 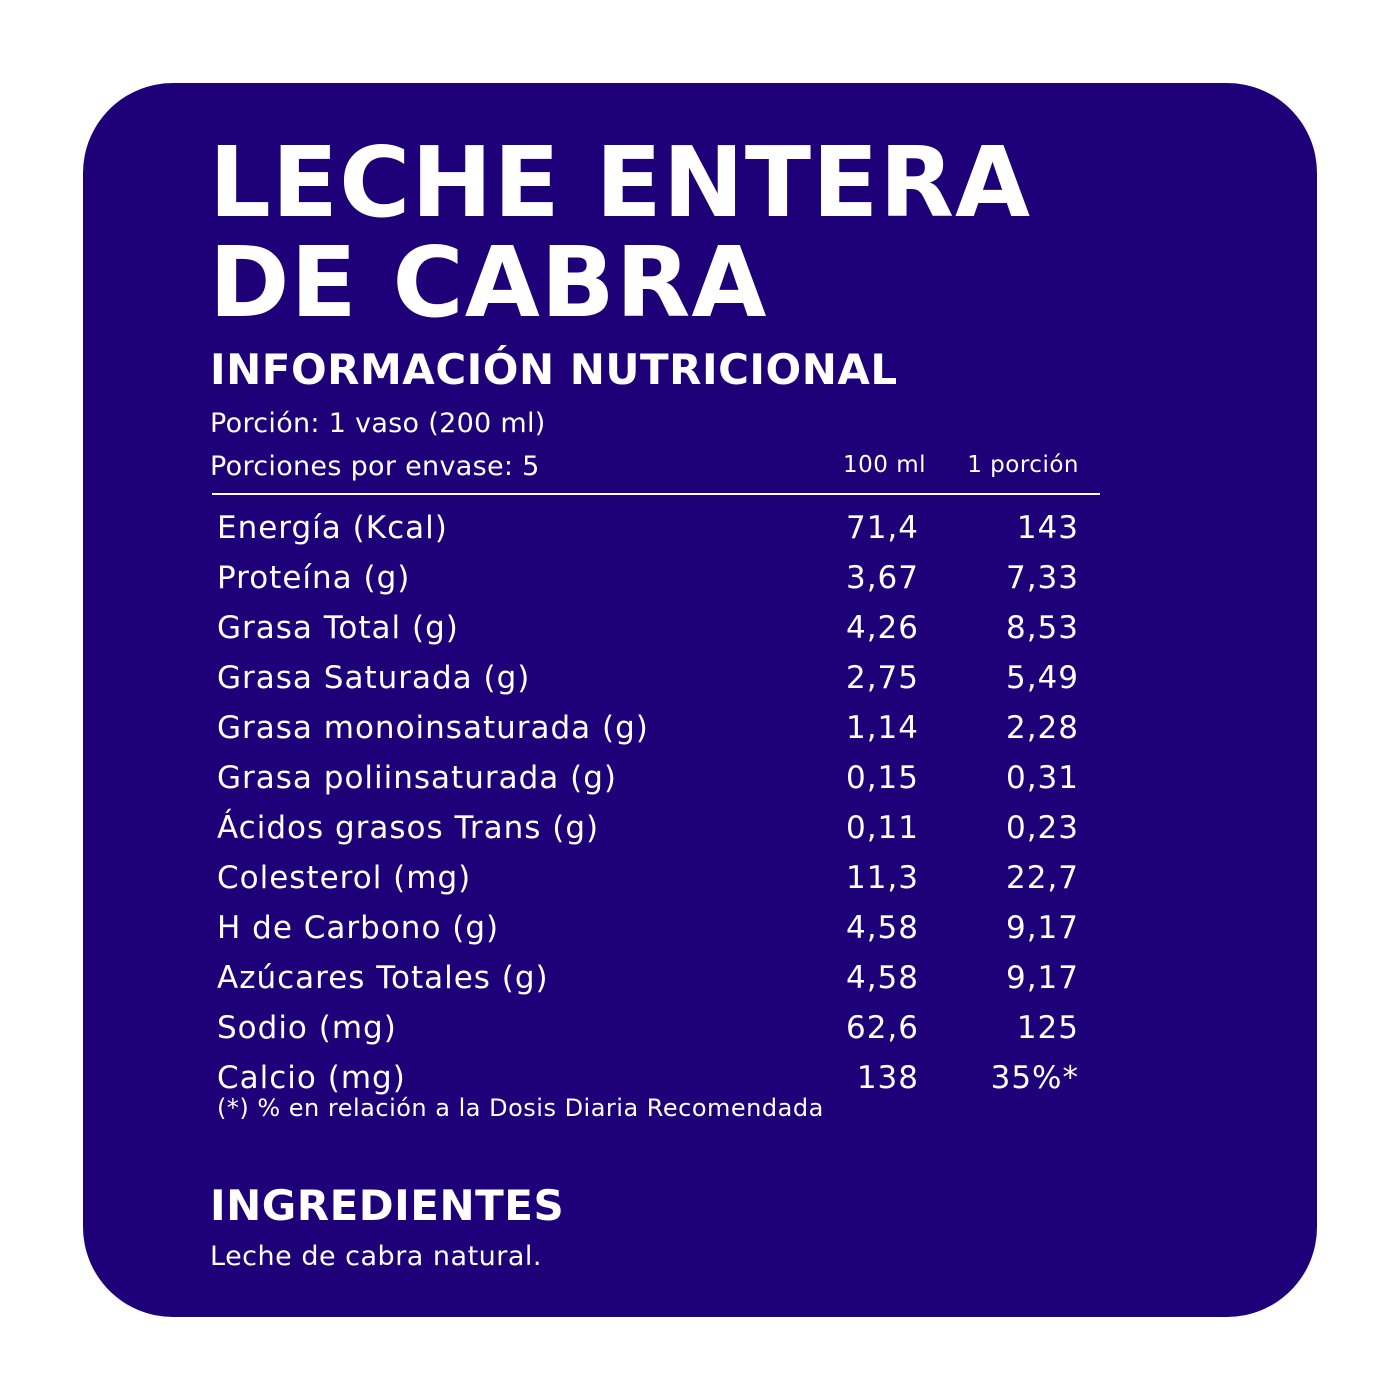 What do you see at coordinates (882, 728) in the screenshot?
I see `value-per-100ml: 1,14` at bounding box center [882, 728].